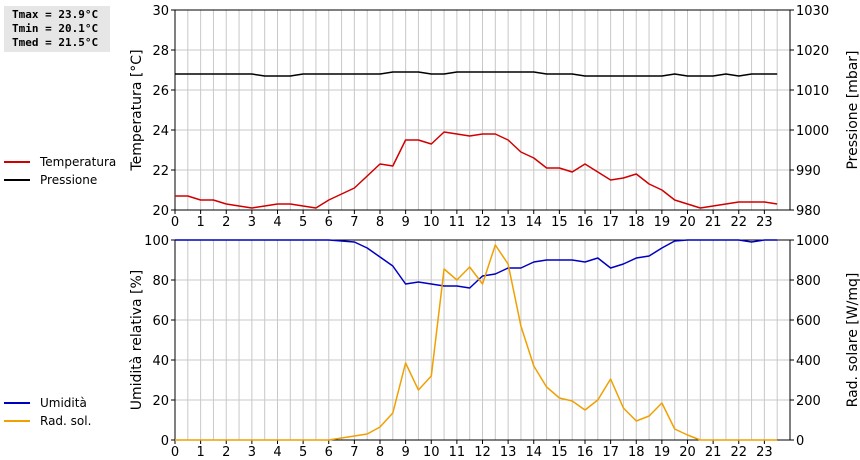  What do you see at coordinates (329, 452) in the screenshot?
I see `x-tick-label-bottom: 6` at bounding box center [329, 452].